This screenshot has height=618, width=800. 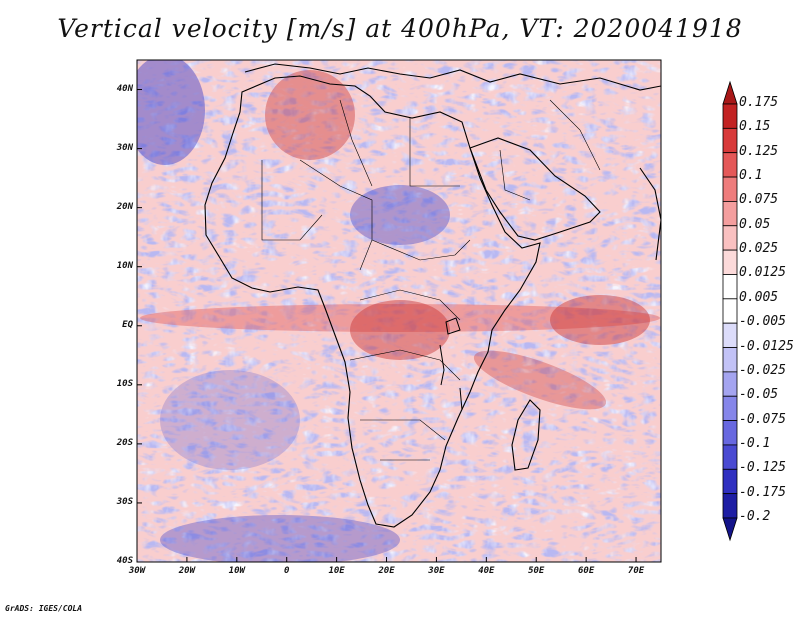 I want to click on lon-tick-label: 50E, so click(x=536, y=571).